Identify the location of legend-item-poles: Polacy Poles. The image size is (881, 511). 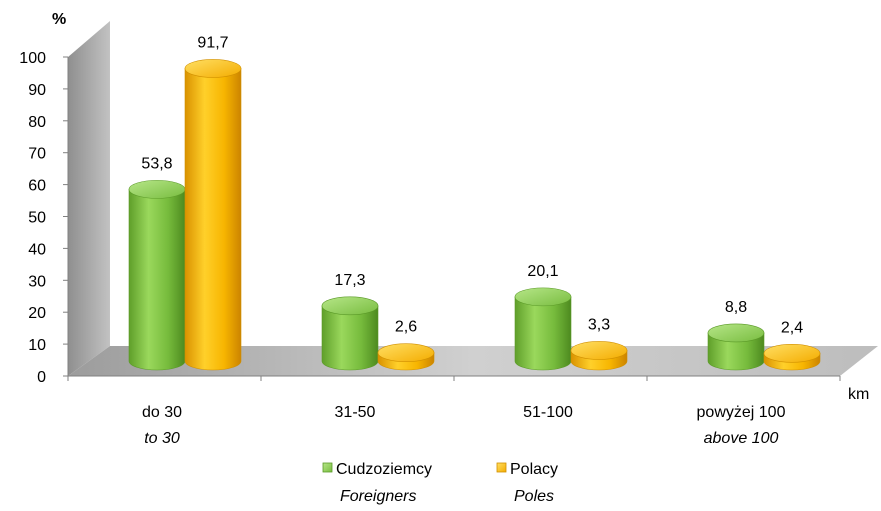
(527, 483).